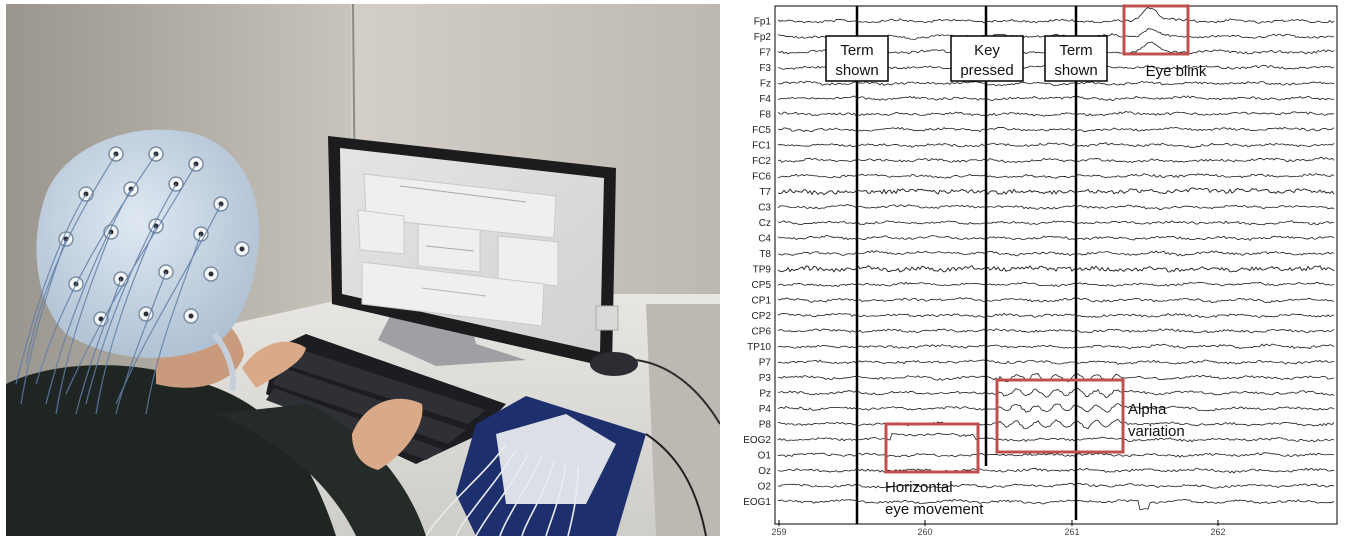 The height and width of the screenshot is (540, 1347). What do you see at coordinates (223, 361) in the screenshot?
I see `cap-chin-strap` at bounding box center [223, 361].